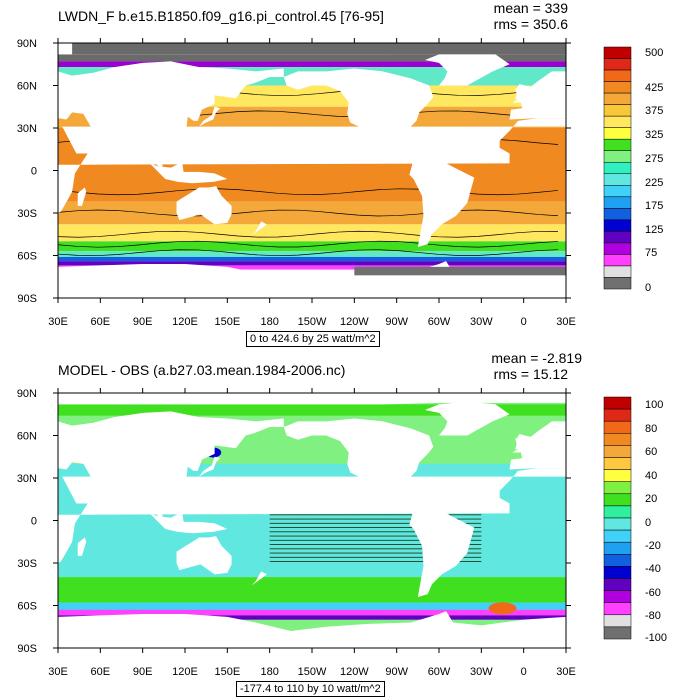  What do you see at coordinates (651, 452) in the screenshot?
I see `colorbar-label: 60` at bounding box center [651, 452].